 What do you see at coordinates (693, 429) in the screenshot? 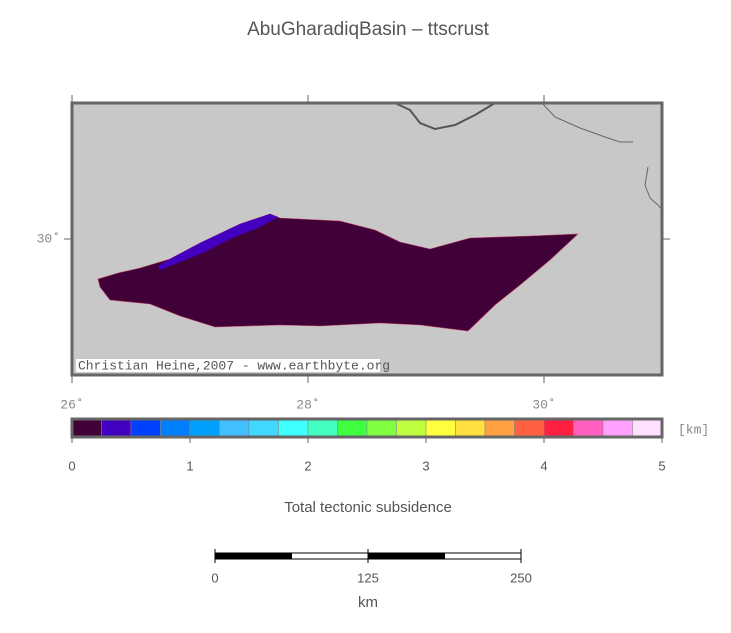
I see `colorbar-unit: [km]` at bounding box center [693, 429].